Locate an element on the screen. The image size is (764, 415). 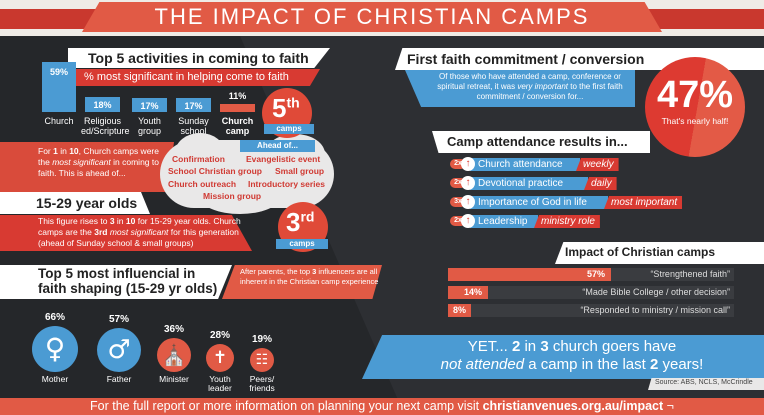
youth-description-background is located at coordinates (126, 233).